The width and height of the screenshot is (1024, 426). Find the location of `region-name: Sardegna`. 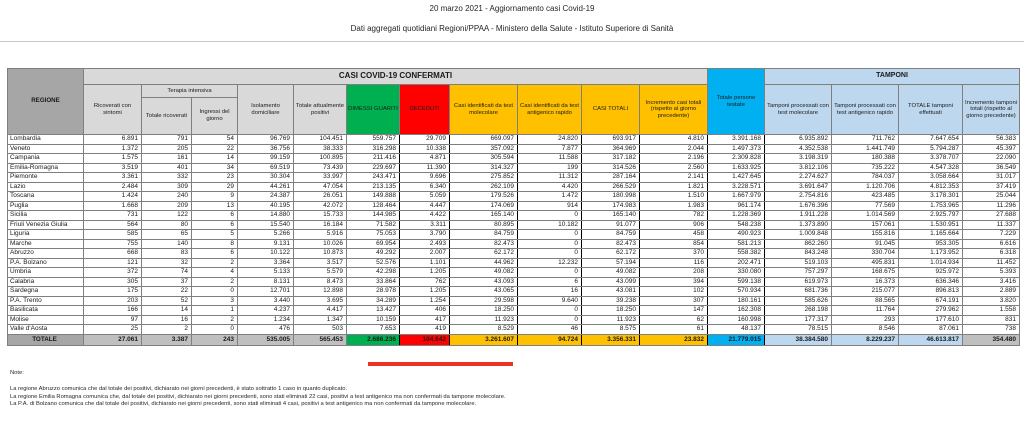

region-name: Sardegna is located at coordinates (45, 291).